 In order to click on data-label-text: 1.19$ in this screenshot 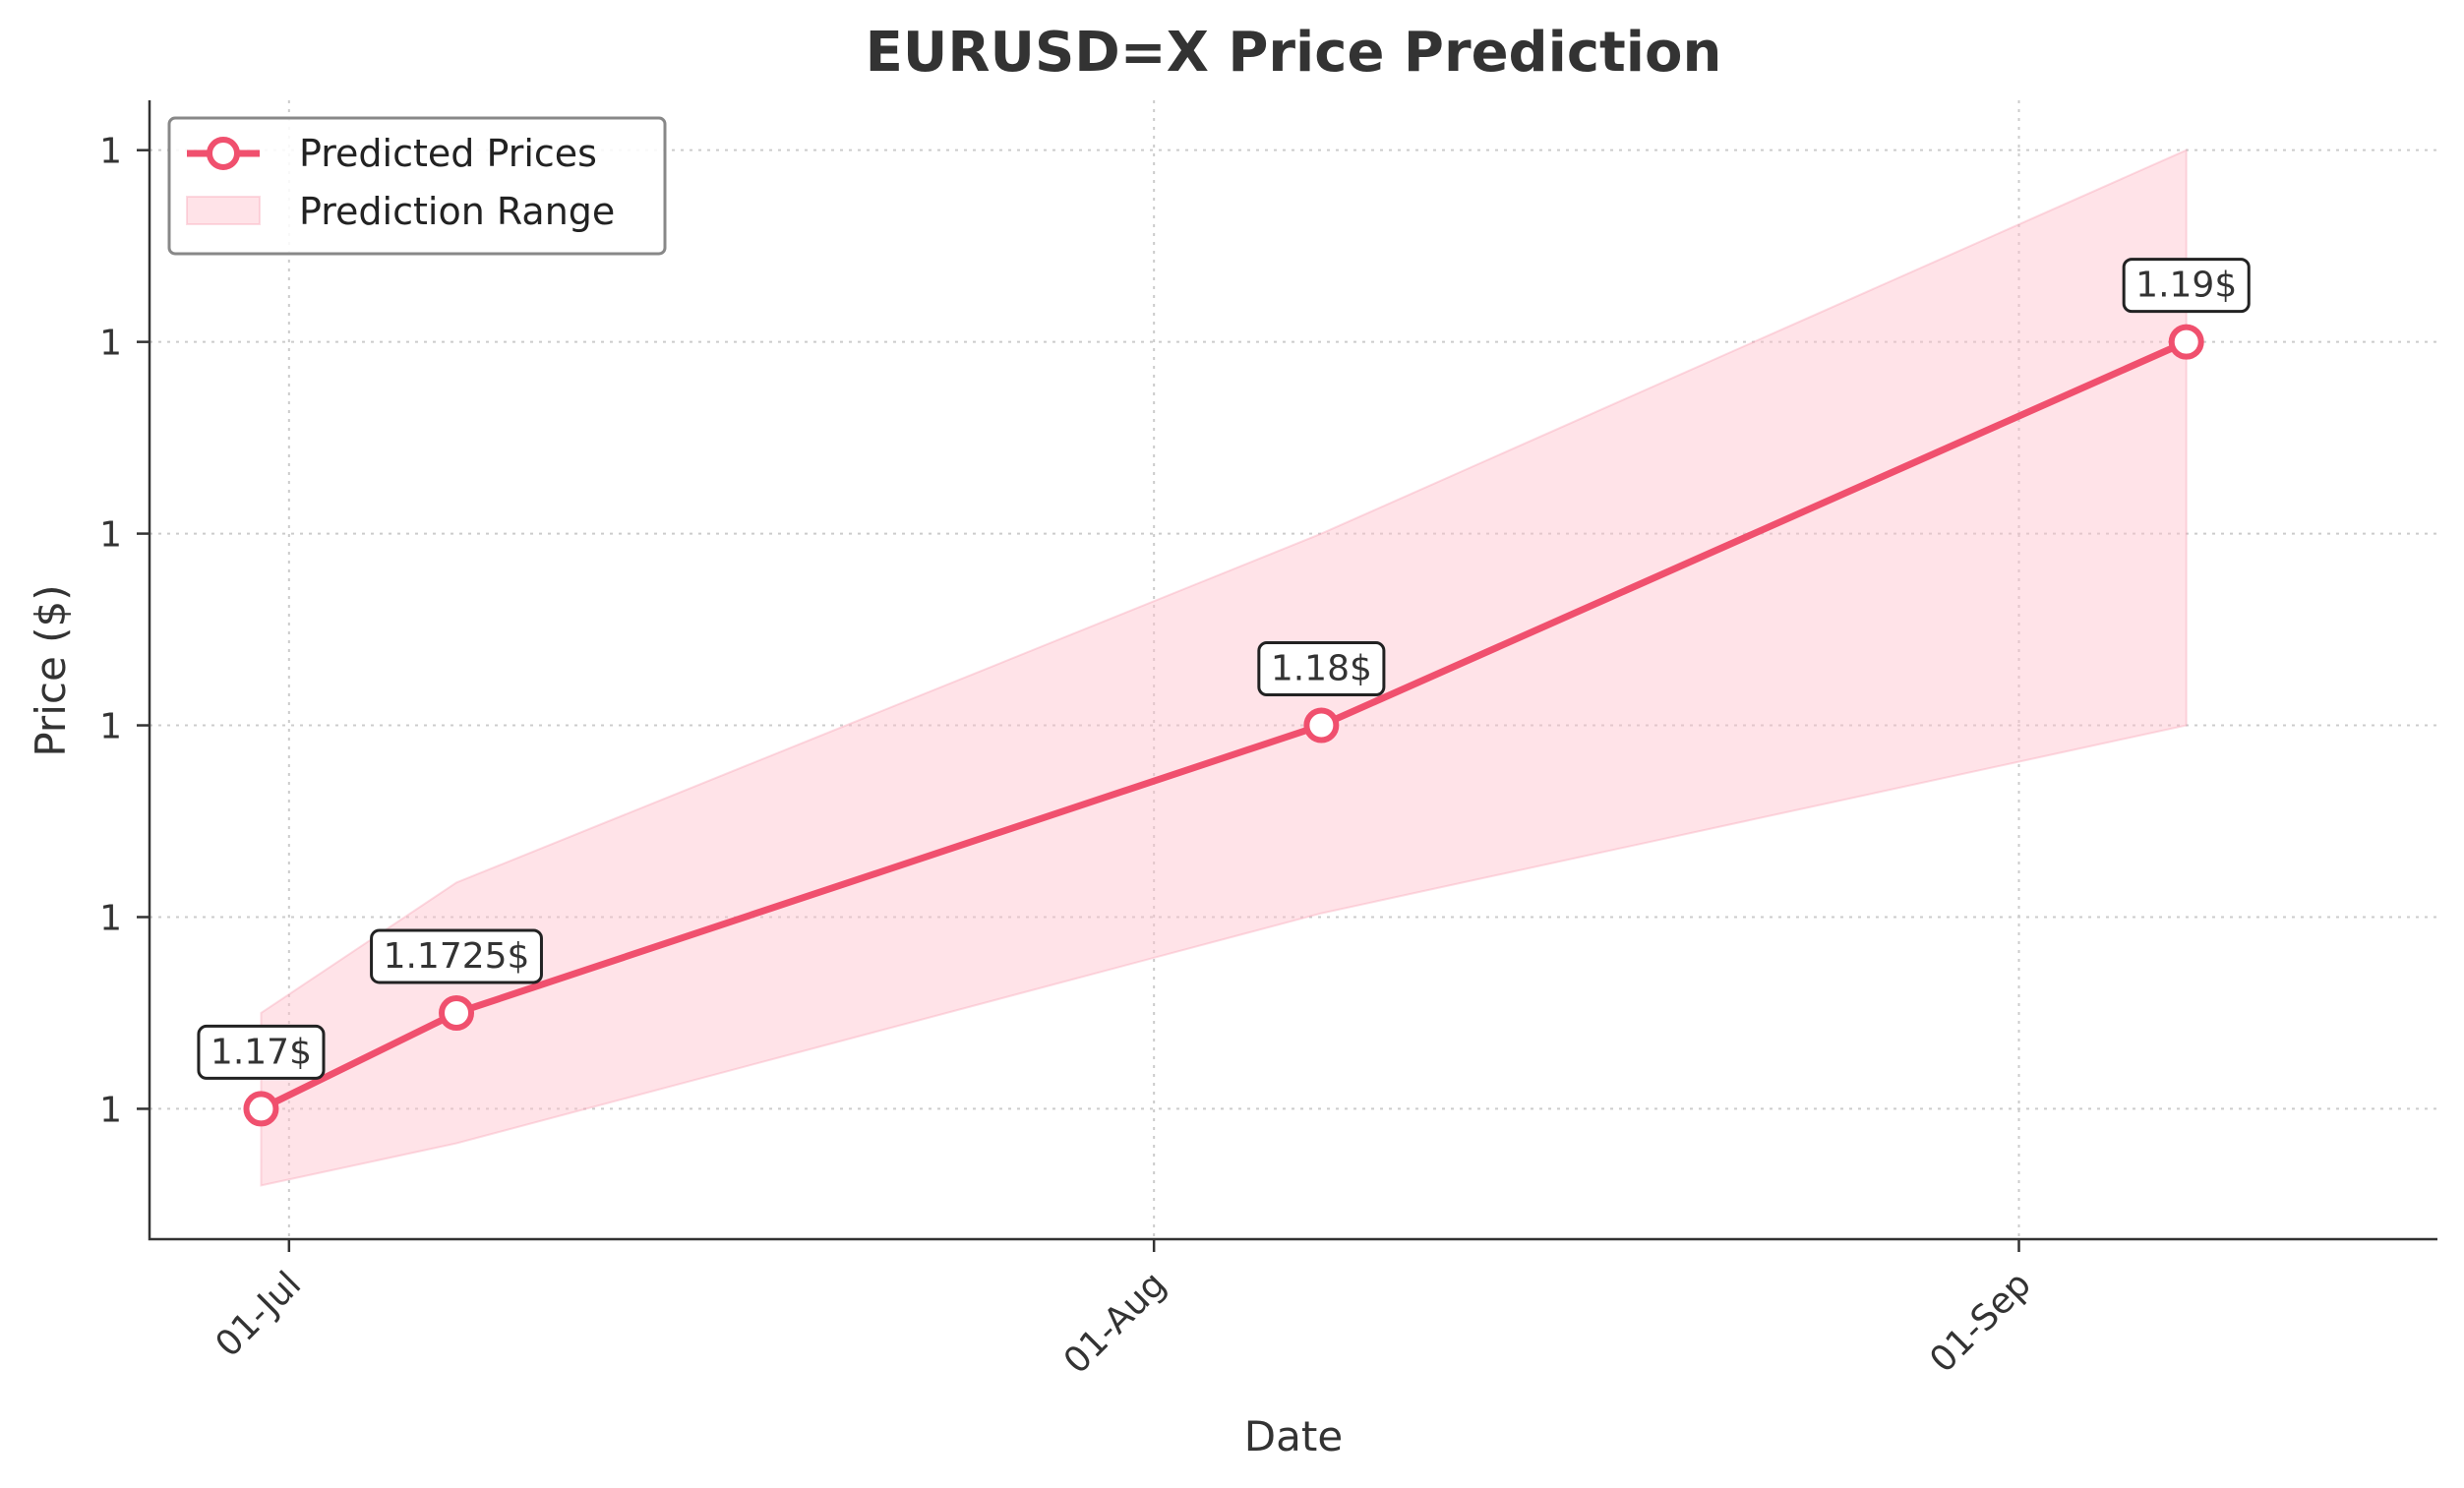, I will do `click(2186, 286)`.